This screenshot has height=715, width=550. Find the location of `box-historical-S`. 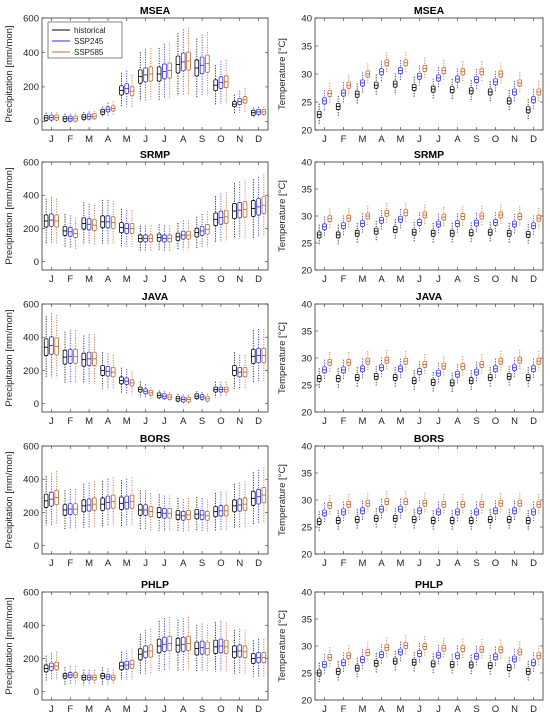

box-historical-S is located at coordinates (471, 380).